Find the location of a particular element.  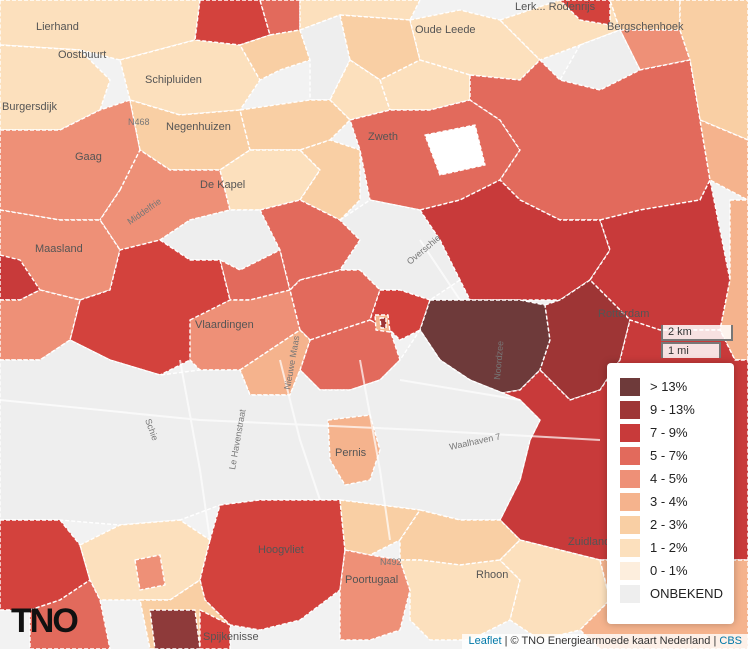

legend-item: 4 - 5% is located at coordinates (672, 478).